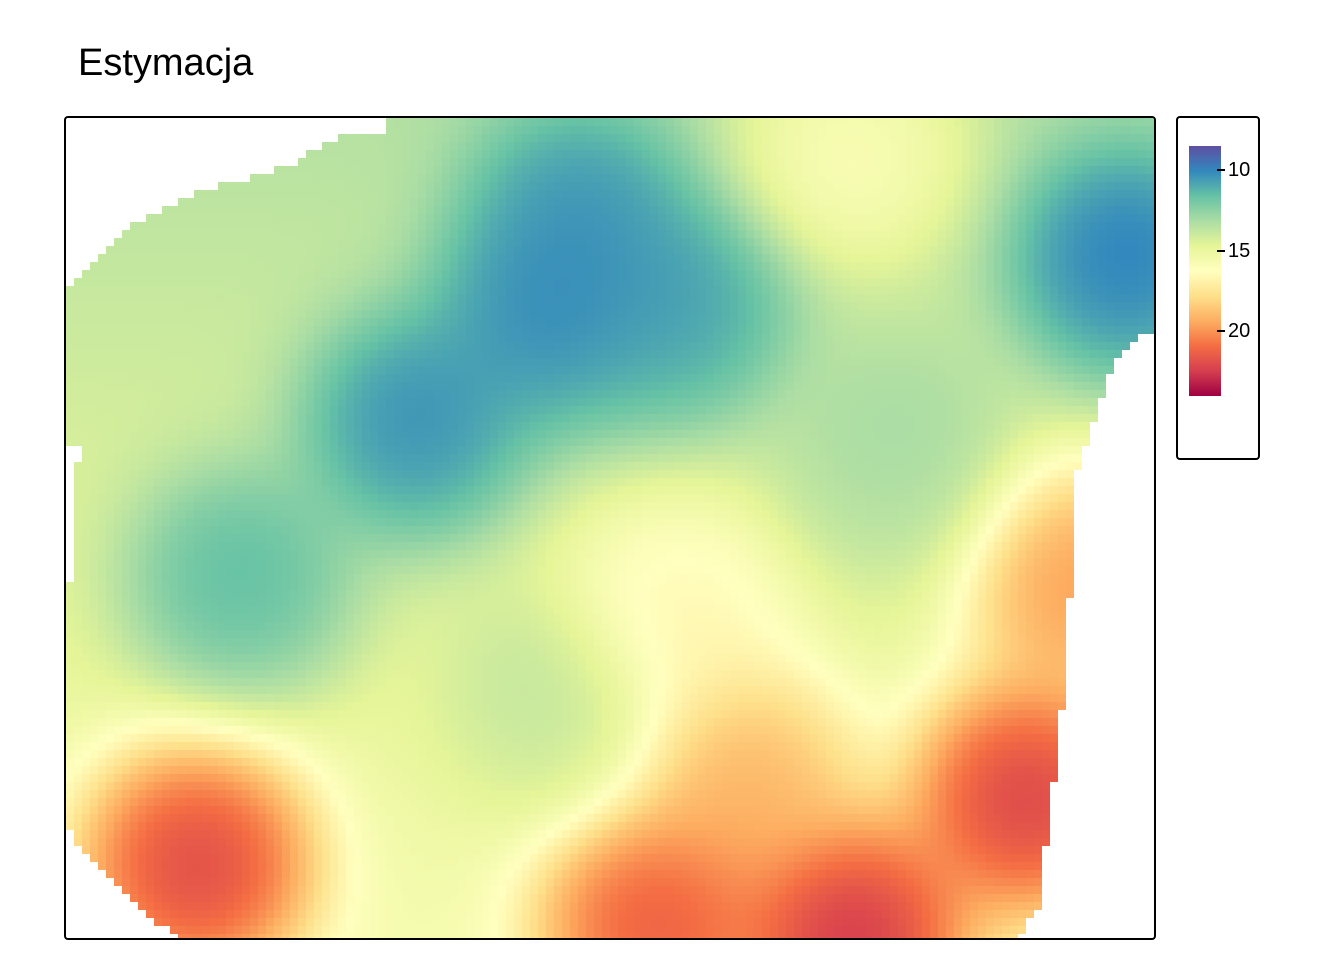  Describe the element at coordinates (1239, 170) in the screenshot. I see `legend-tick-label: 10` at that location.